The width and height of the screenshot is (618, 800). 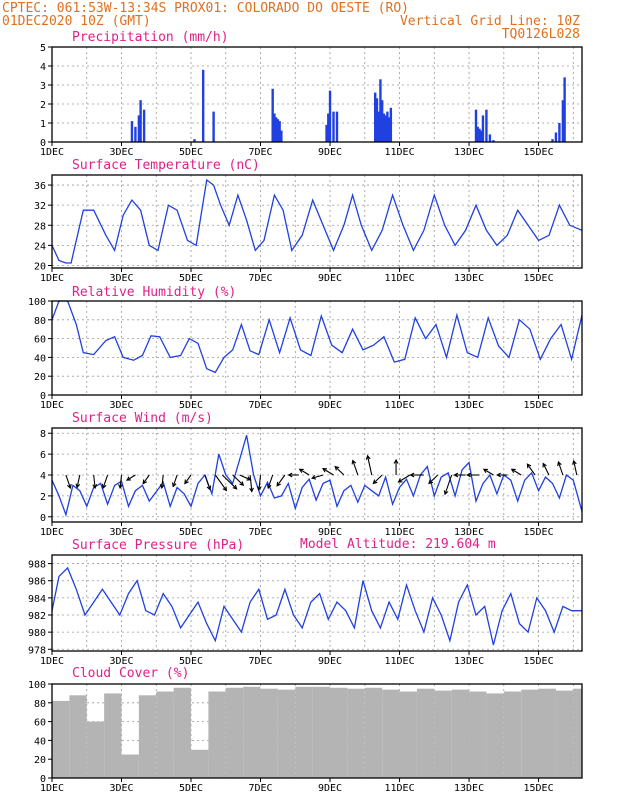 What do you see at coordinates (469, 278) in the screenshot?
I see `temp-xtick-label: 13DEC` at bounding box center [469, 278].